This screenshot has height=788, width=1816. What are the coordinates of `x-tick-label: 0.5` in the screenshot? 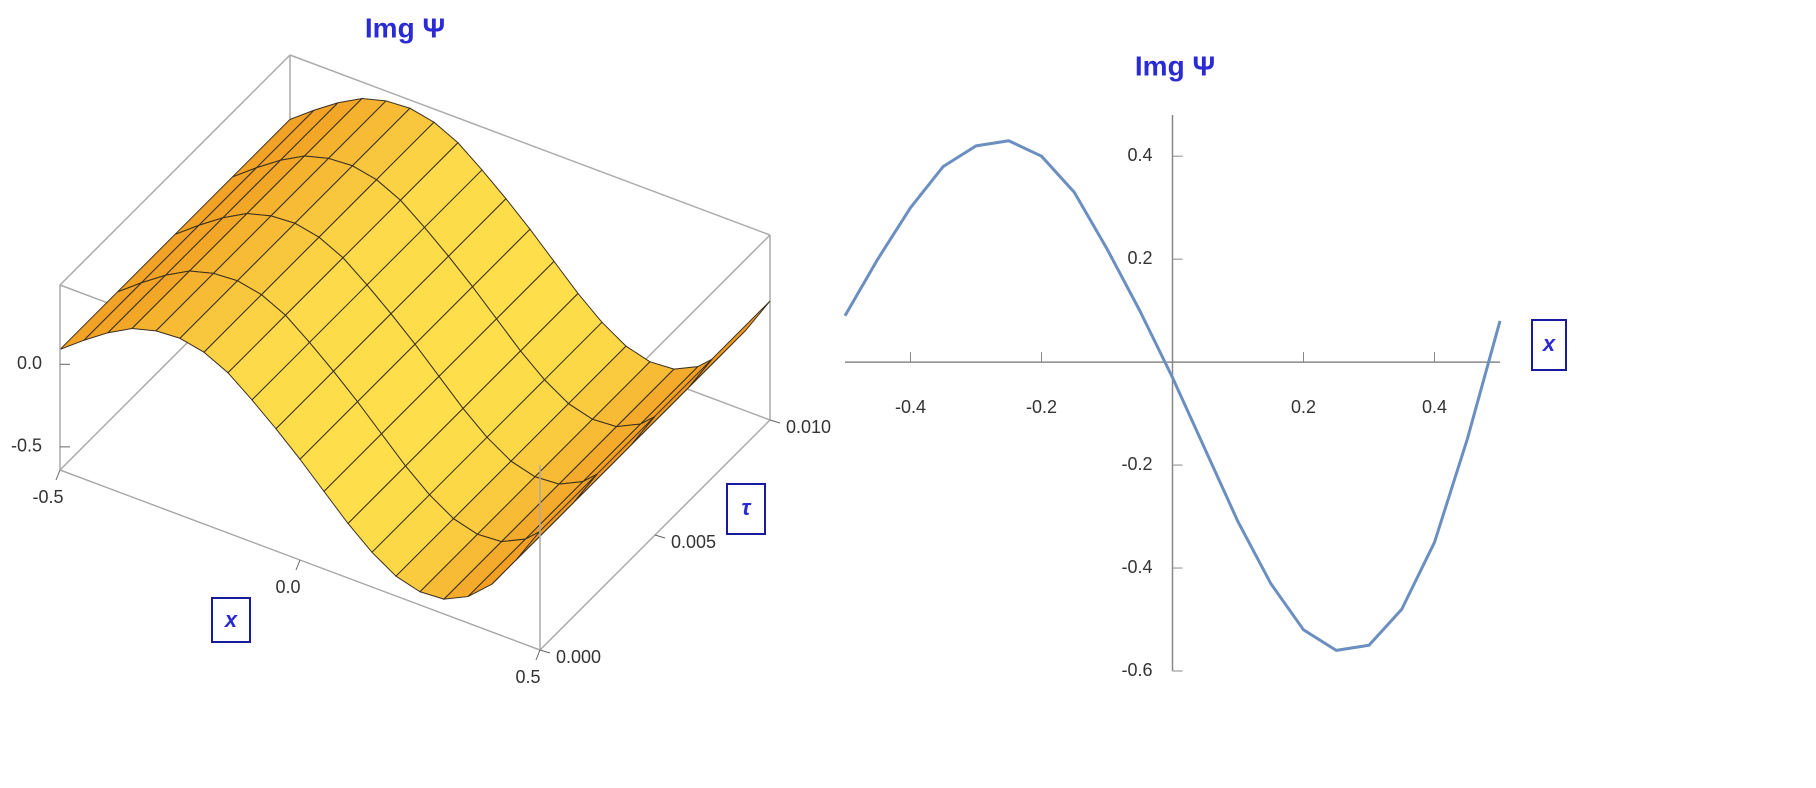 It's located at (527, 677).